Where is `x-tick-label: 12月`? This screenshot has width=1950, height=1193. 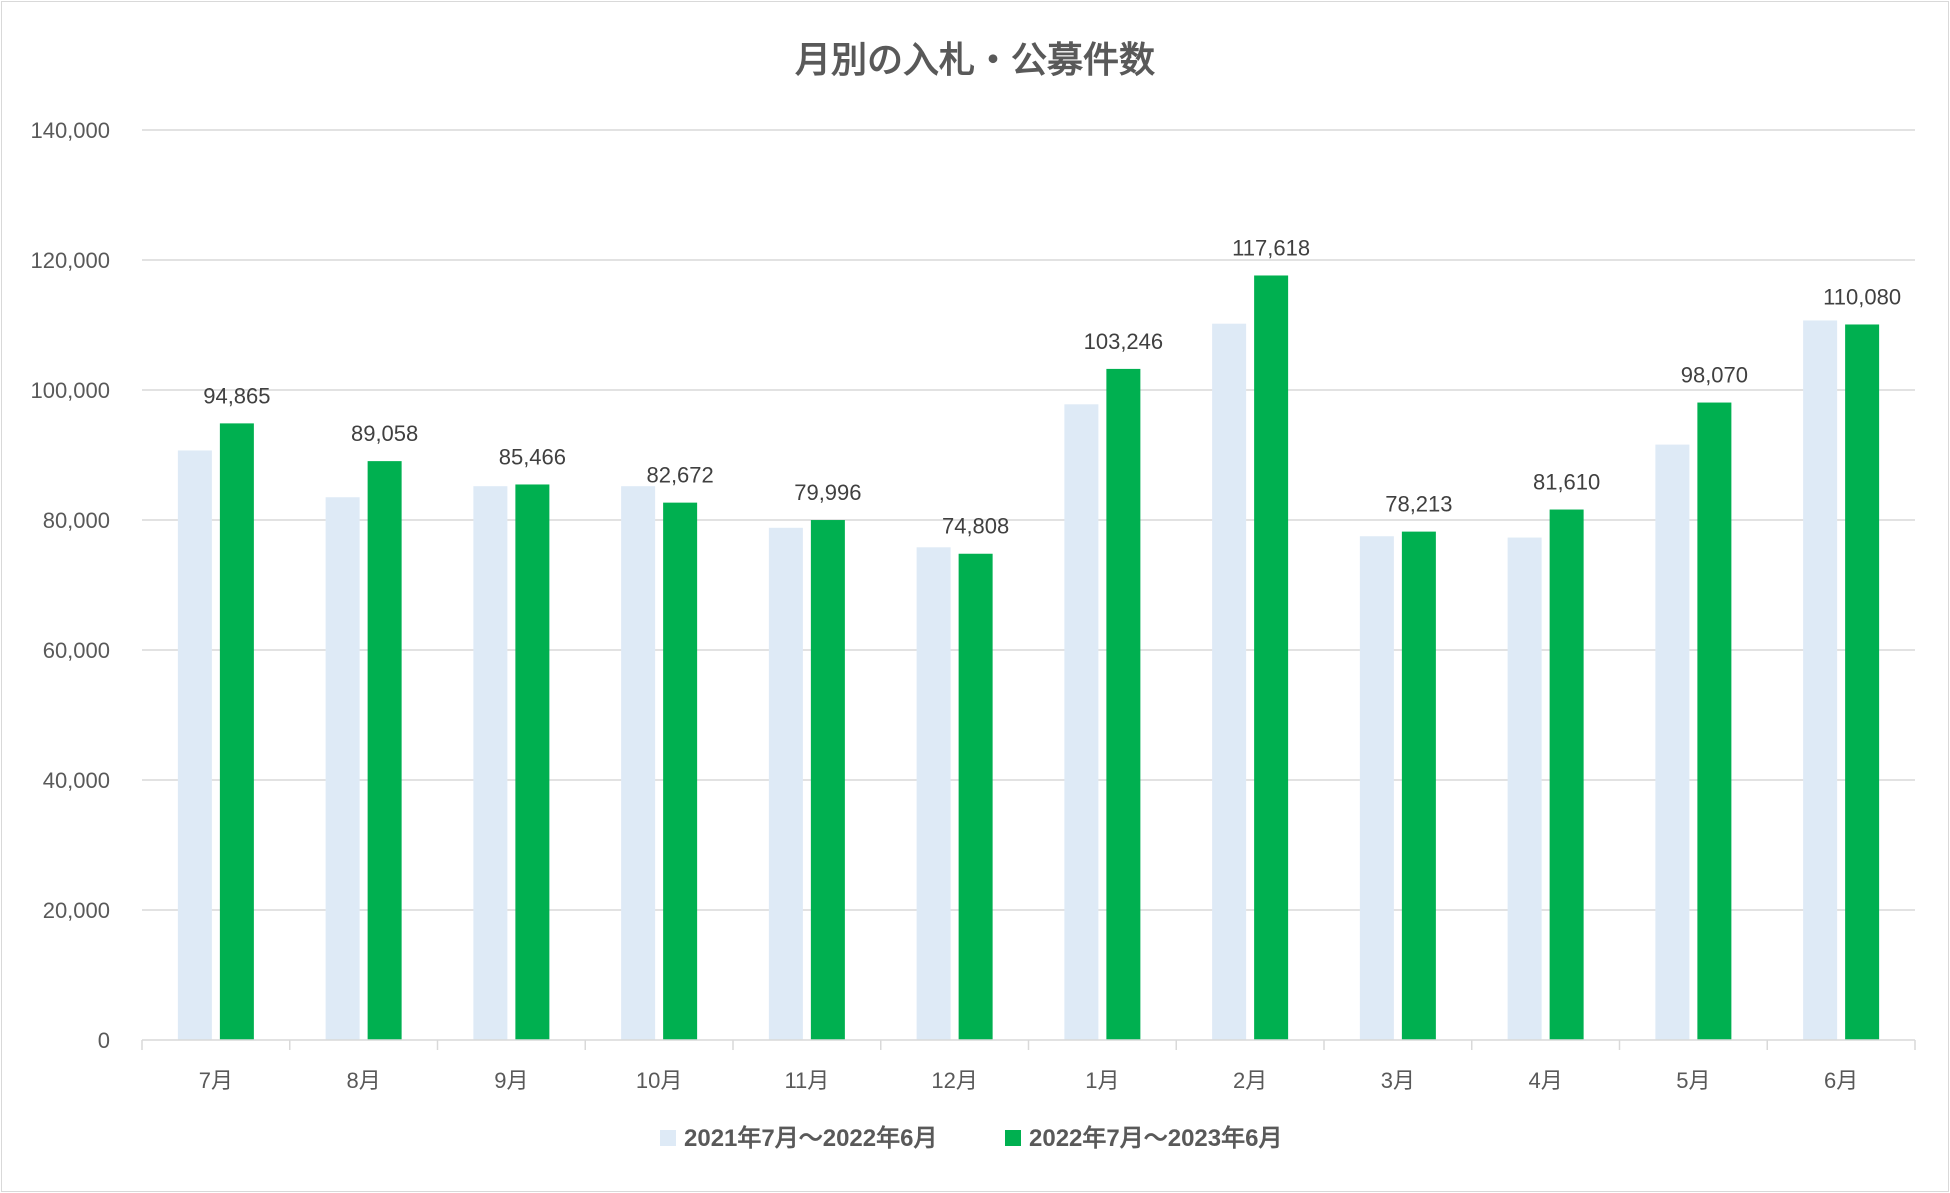
x-tick-label: 12月 is located at coordinates (954, 1080).